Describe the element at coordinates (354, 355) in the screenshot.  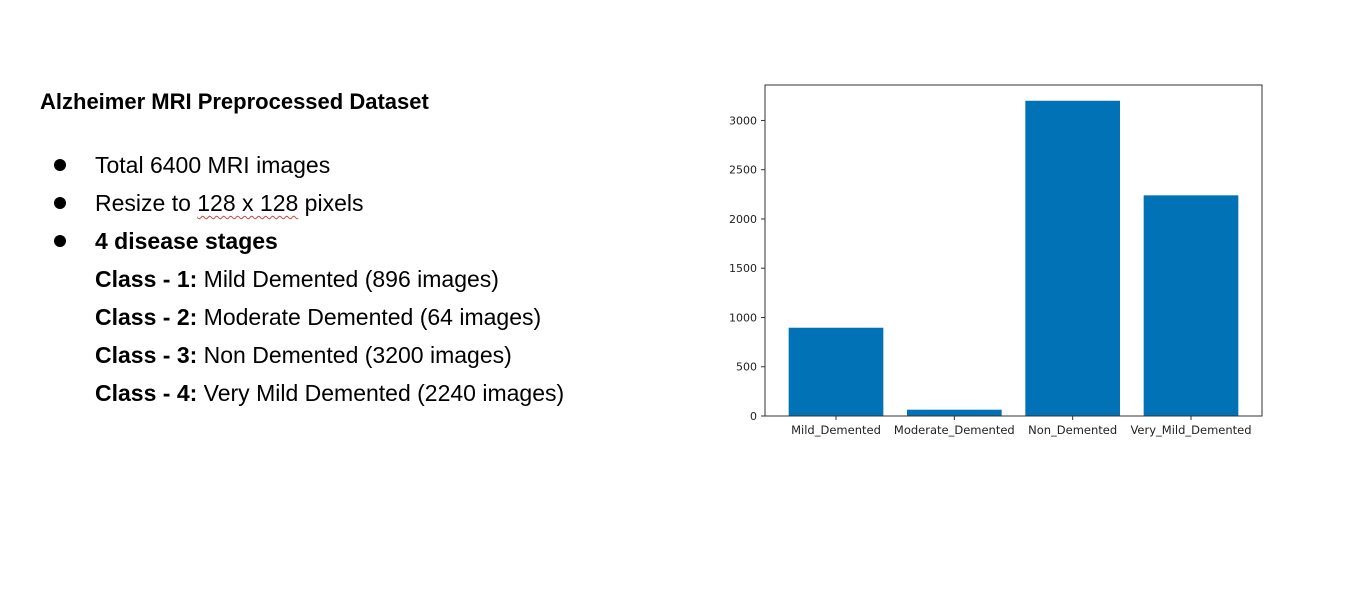
I see `class-text: Non Demented (3200 images)` at that location.